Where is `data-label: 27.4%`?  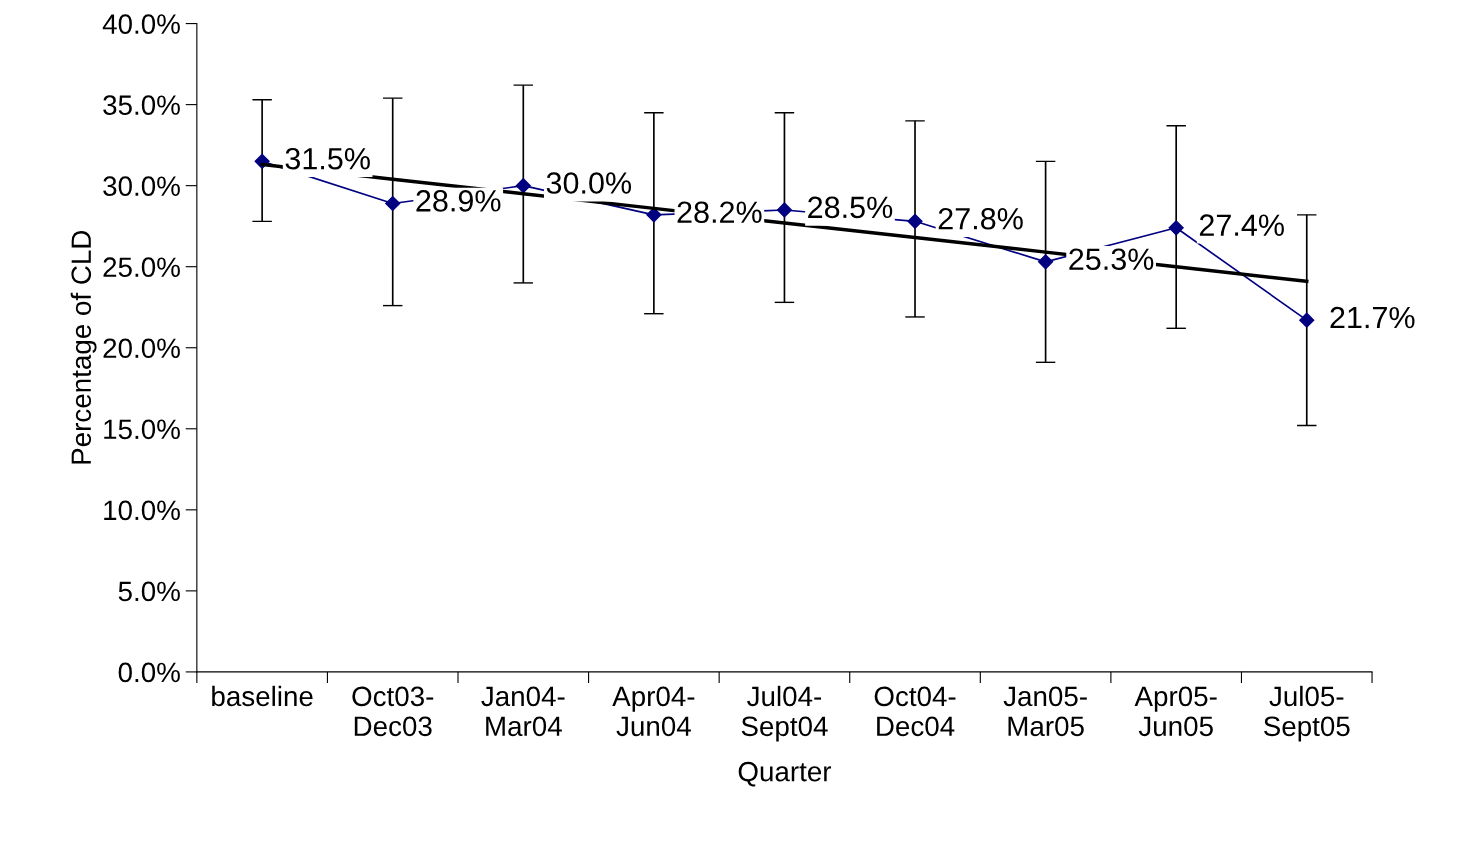 data-label: 27.4% is located at coordinates (1241, 225).